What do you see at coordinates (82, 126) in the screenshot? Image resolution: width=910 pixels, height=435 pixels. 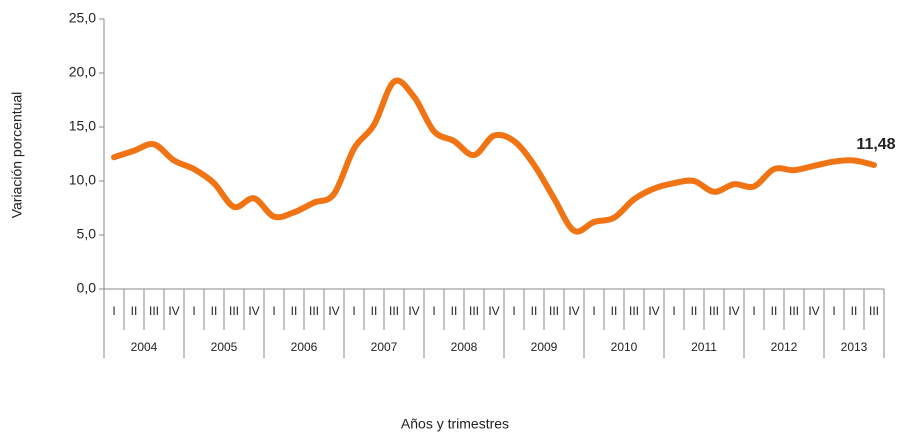 I see `y-tick-label: 15,0` at bounding box center [82, 126].